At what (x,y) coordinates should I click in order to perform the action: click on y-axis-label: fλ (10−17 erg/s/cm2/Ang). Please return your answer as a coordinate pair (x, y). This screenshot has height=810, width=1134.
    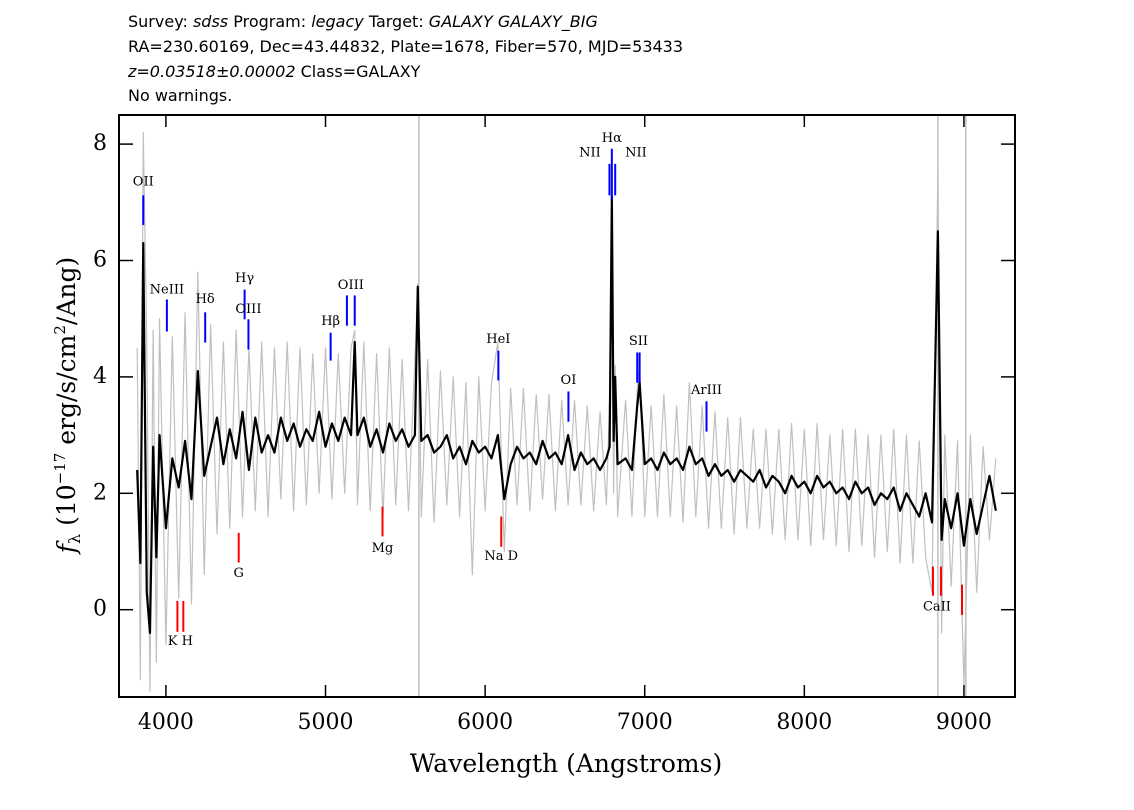
    Looking at the image, I should click on (67, 406).